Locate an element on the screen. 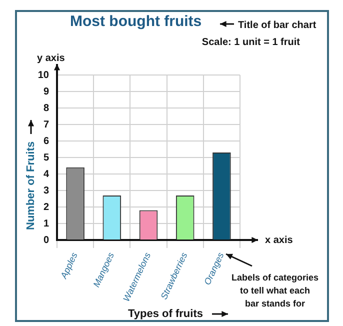 This screenshot has height=326, width=343. y-tick-label: 2 is located at coordinates (46, 207).